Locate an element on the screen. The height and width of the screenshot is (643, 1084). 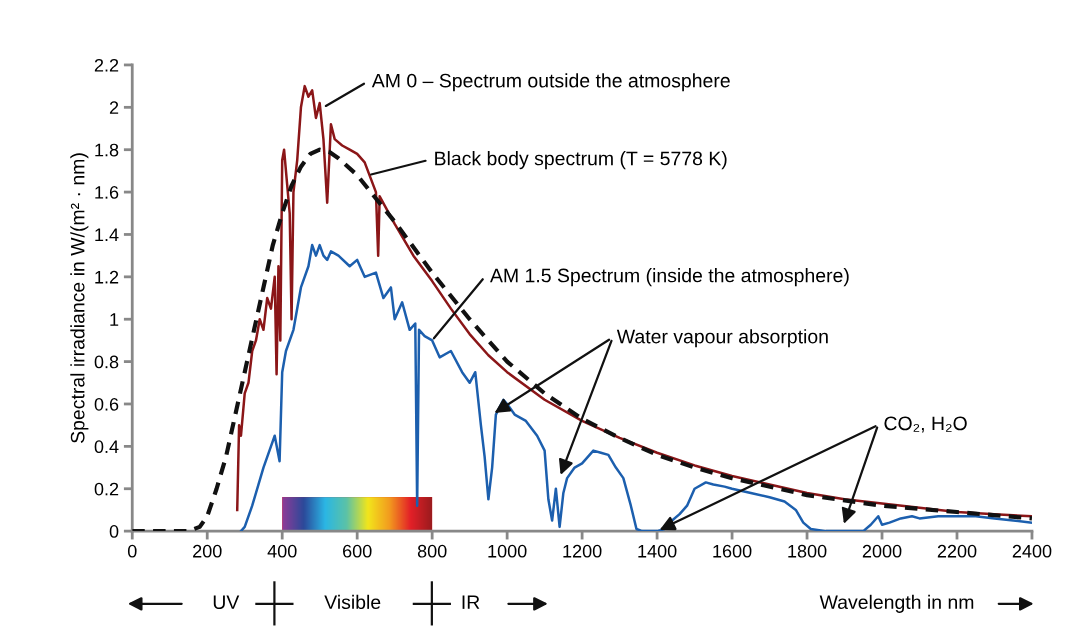
annotation: Black body spectrum (T = 5778 K) is located at coordinates (581, 160).